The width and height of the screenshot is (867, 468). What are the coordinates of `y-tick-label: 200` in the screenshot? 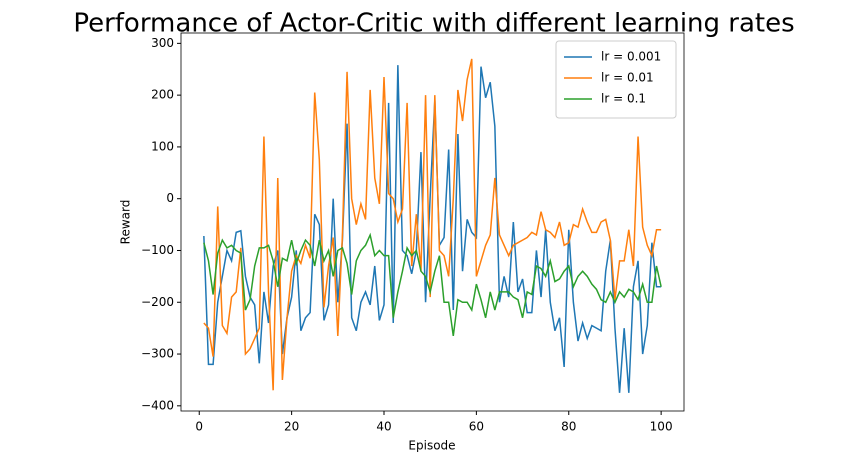 It's located at (162, 95).